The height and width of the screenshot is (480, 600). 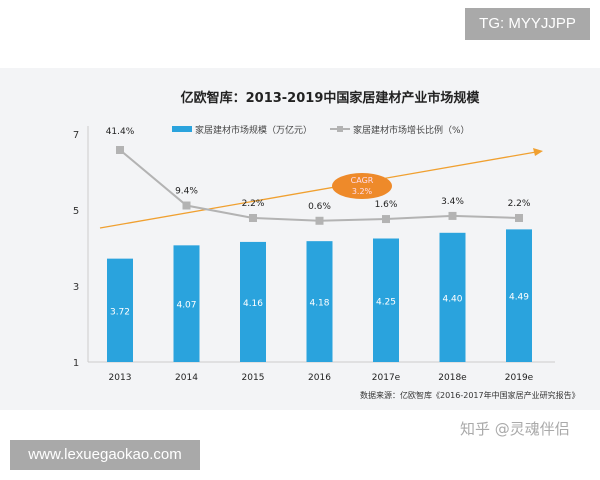 I want to click on watermark-site: www.lexuegaokao.com, so click(x=105, y=455).